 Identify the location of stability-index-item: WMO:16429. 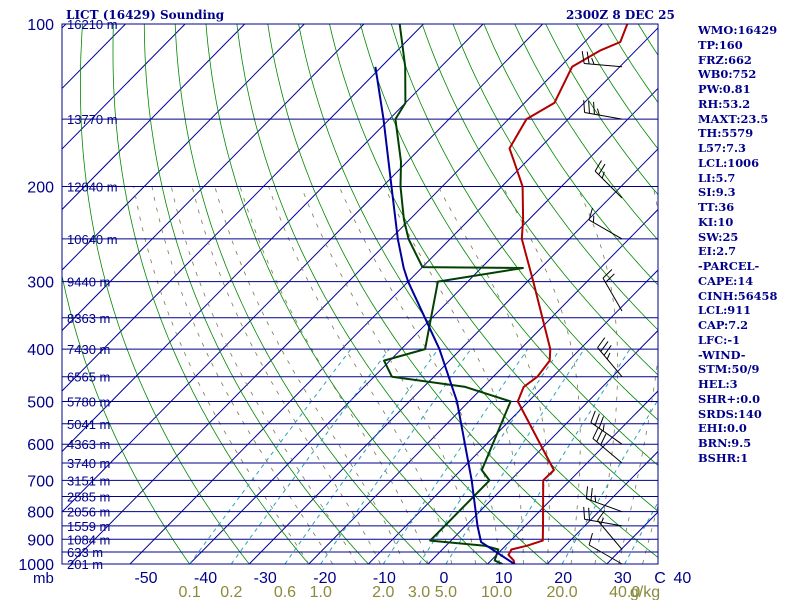
(738, 30).